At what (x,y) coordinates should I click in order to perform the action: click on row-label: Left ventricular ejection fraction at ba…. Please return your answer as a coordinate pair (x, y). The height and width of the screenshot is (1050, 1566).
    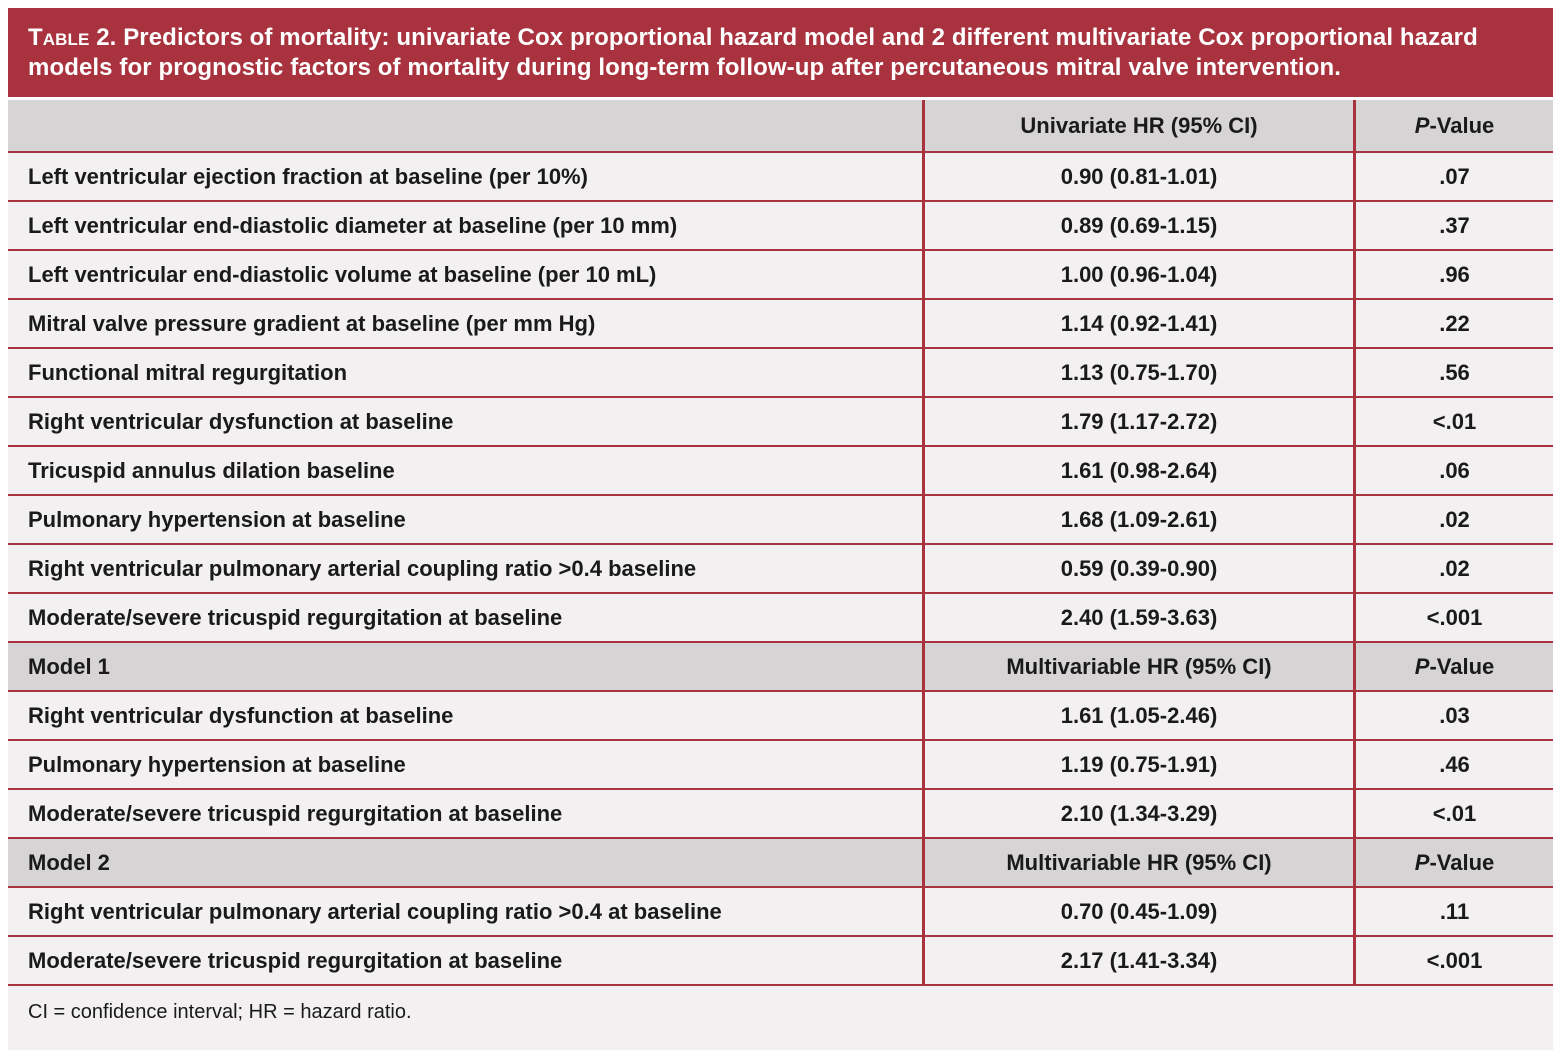
    Looking at the image, I should click on (308, 176).